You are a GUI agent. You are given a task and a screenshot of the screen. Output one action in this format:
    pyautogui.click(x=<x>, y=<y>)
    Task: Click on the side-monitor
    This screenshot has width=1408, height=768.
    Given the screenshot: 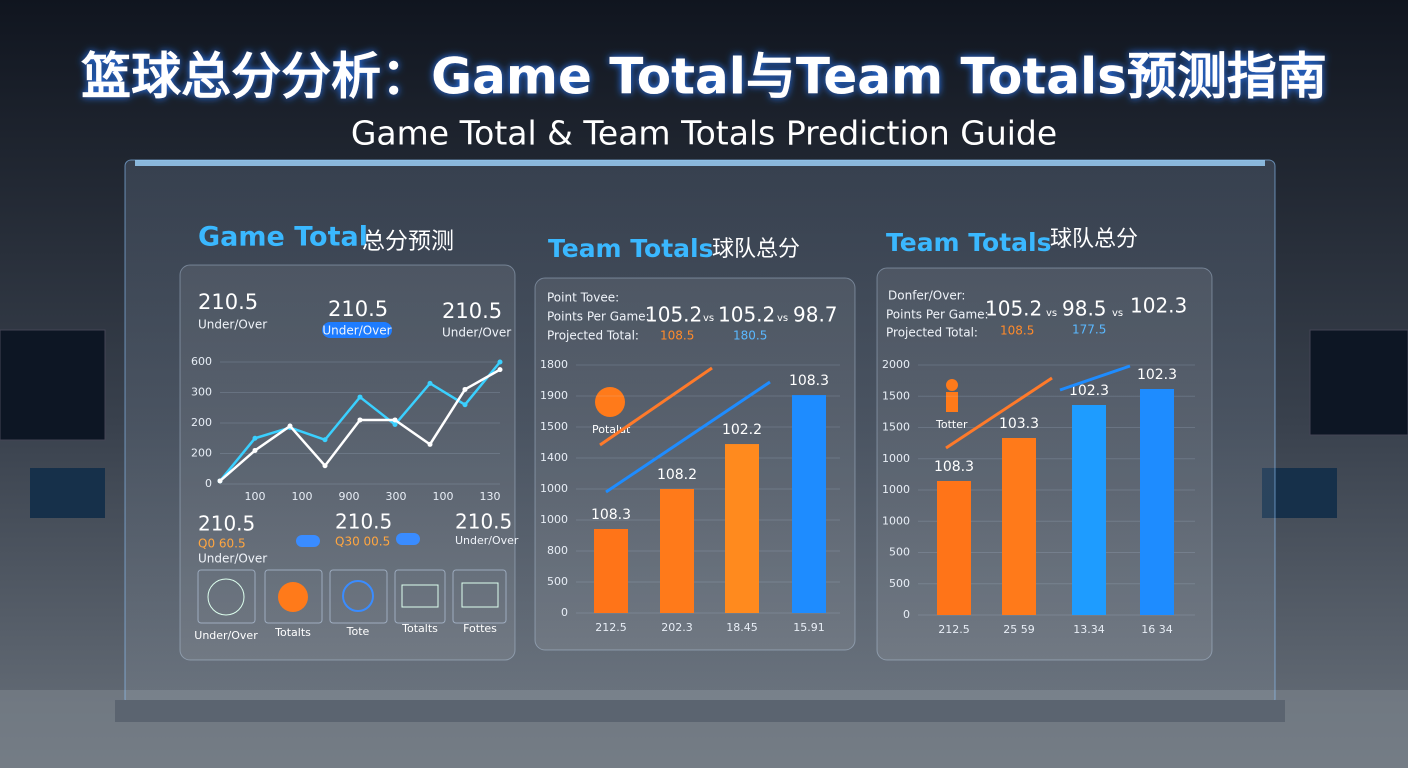 What is the action you would take?
    pyautogui.click(x=1358, y=382)
    